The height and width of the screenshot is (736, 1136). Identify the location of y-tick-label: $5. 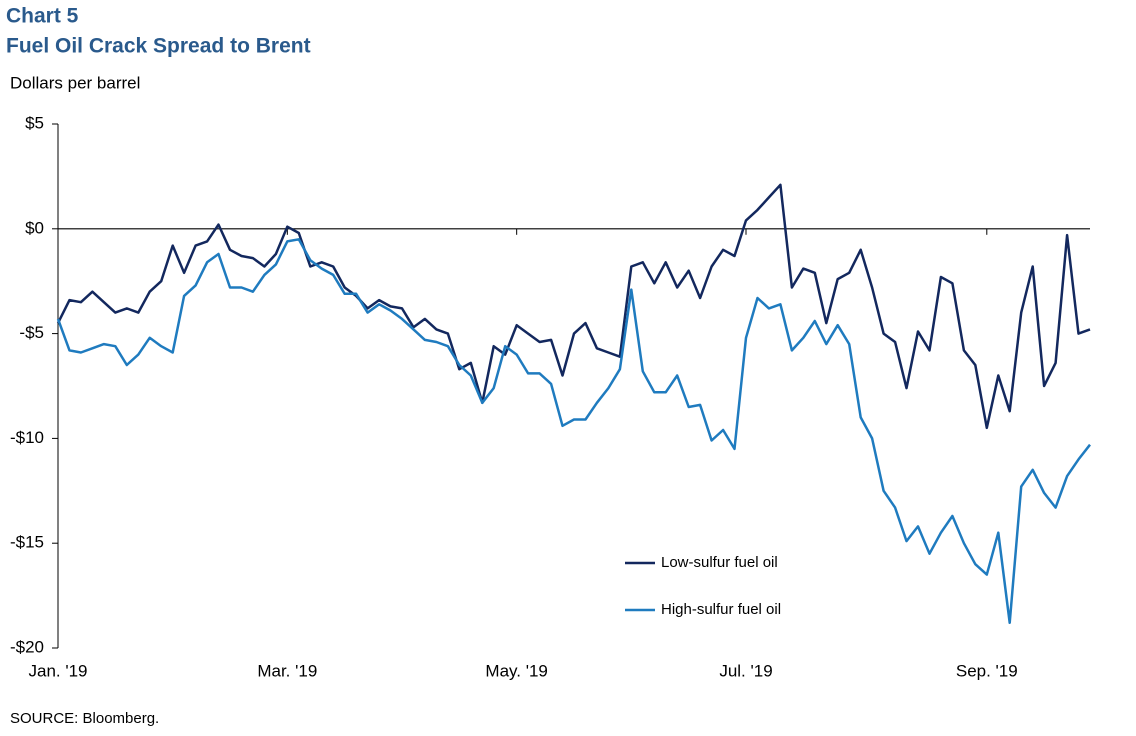
(34, 122).